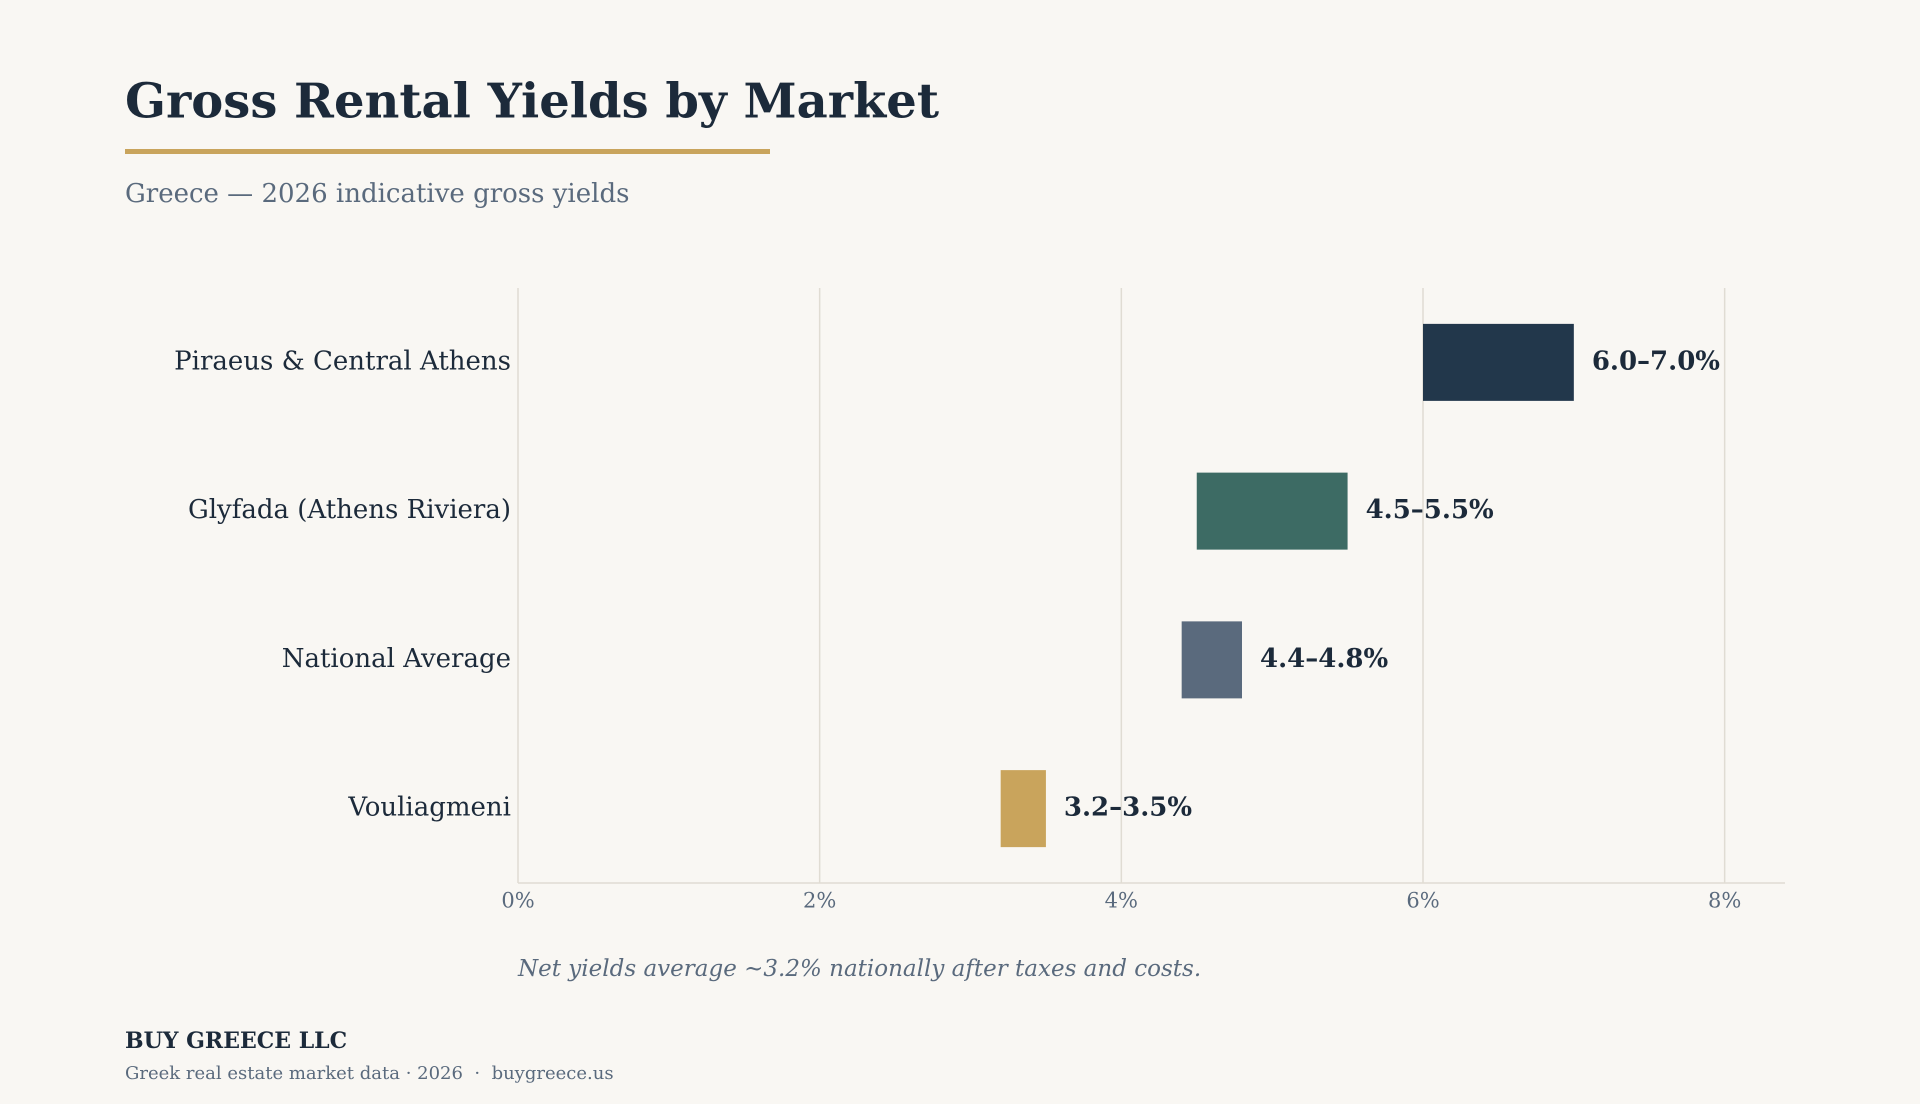 The width and height of the screenshot is (1920, 1104). What do you see at coordinates (819, 901) in the screenshot?
I see `x-tick-label: 2%` at bounding box center [819, 901].